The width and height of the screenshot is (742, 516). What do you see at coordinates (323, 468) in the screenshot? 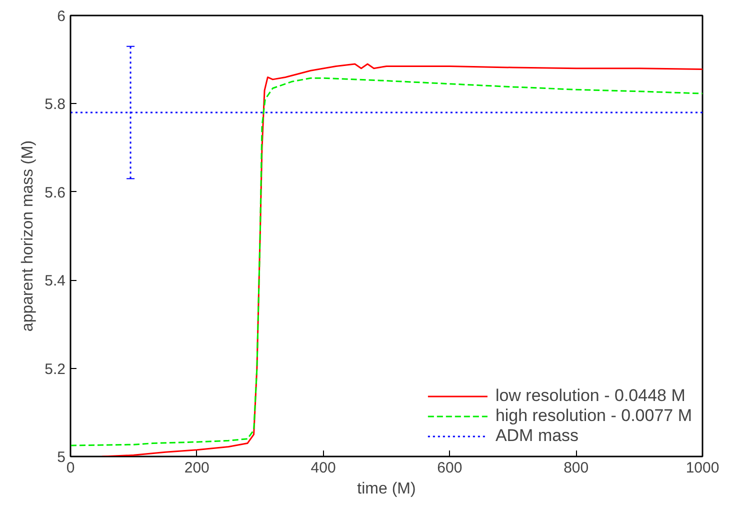
I see `x-tick-label: 400` at bounding box center [323, 468].